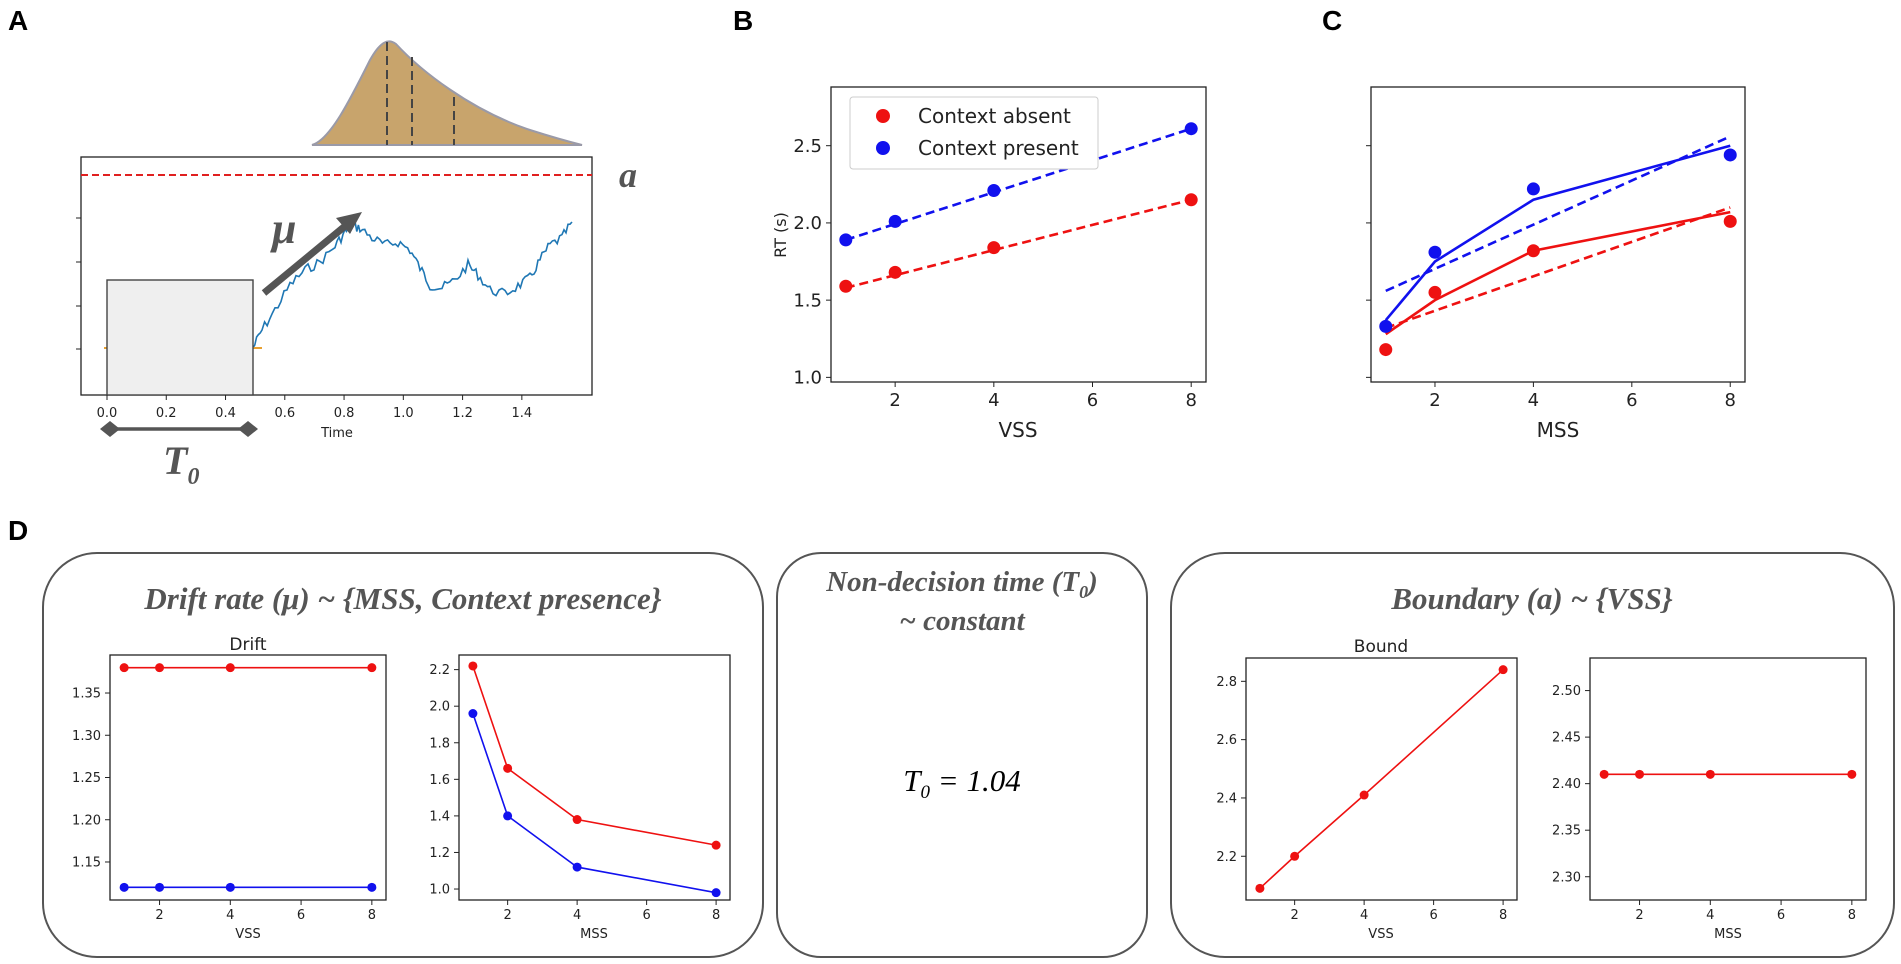 This screenshot has width=1901, height=964. I want to click on panel-c-frame, so click(1558, 234).